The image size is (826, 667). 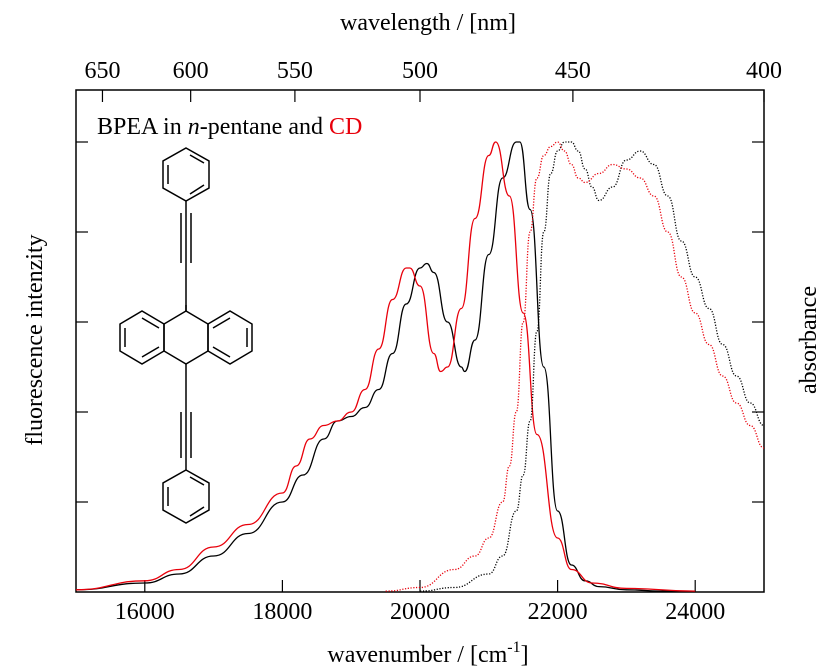 I want to click on x-tick-label: 22000, so click(x=558, y=612).